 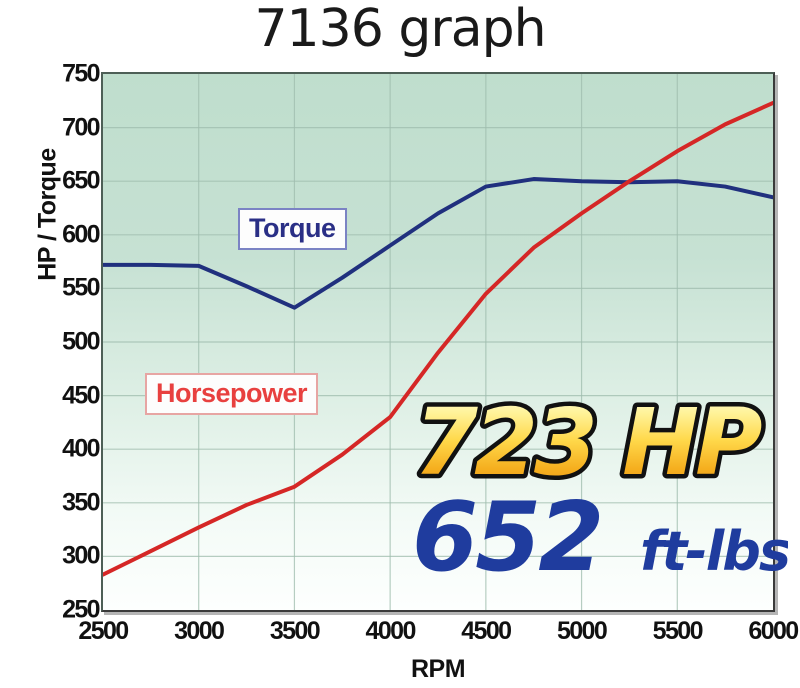 What do you see at coordinates (81, 127) in the screenshot?
I see `y-axis-tick-700: 700` at bounding box center [81, 127].